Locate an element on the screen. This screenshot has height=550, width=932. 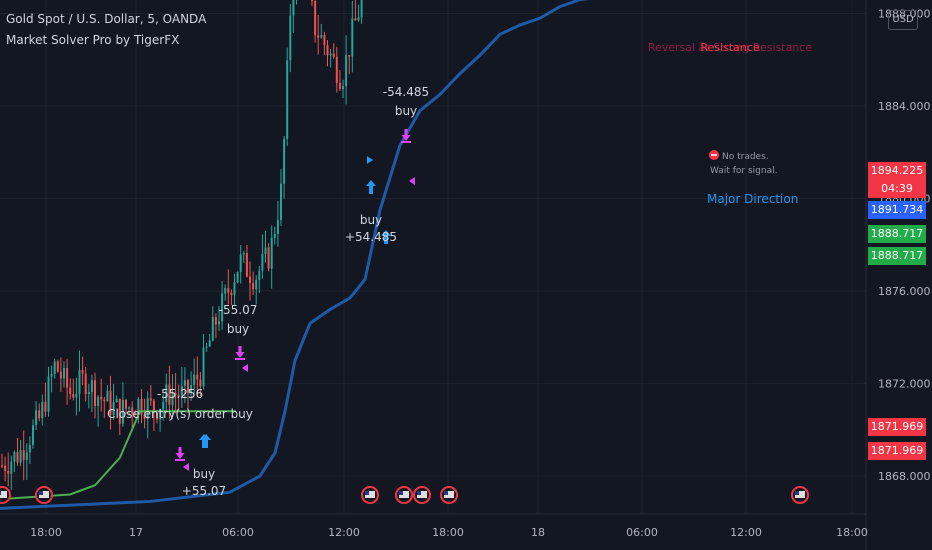
x-tick-label: 17 is located at coordinates (136, 532).